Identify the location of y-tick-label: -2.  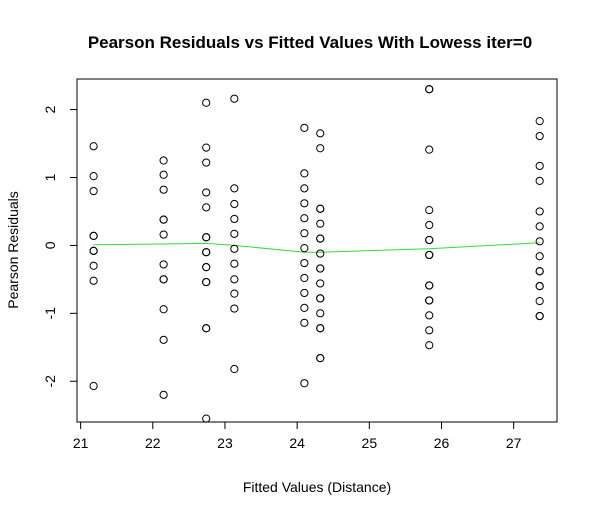
(50, 381).